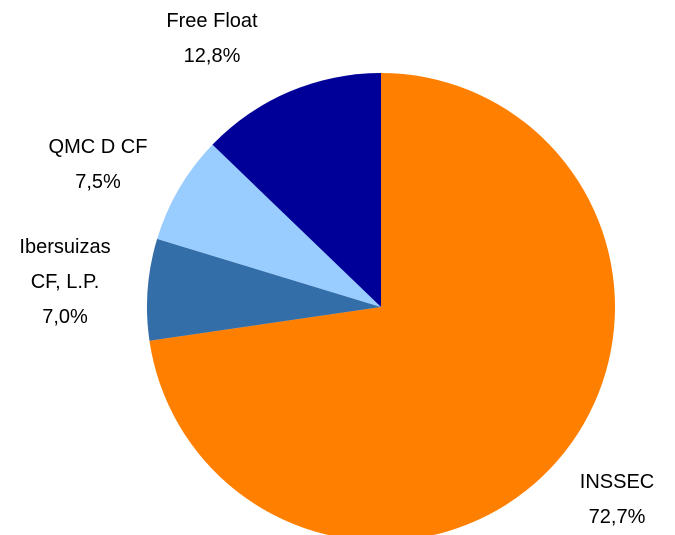 This screenshot has height=535, width=675. Describe the element at coordinates (65, 264) in the screenshot. I see `category-name: Ibersuizas CF, L.P.` at that location.